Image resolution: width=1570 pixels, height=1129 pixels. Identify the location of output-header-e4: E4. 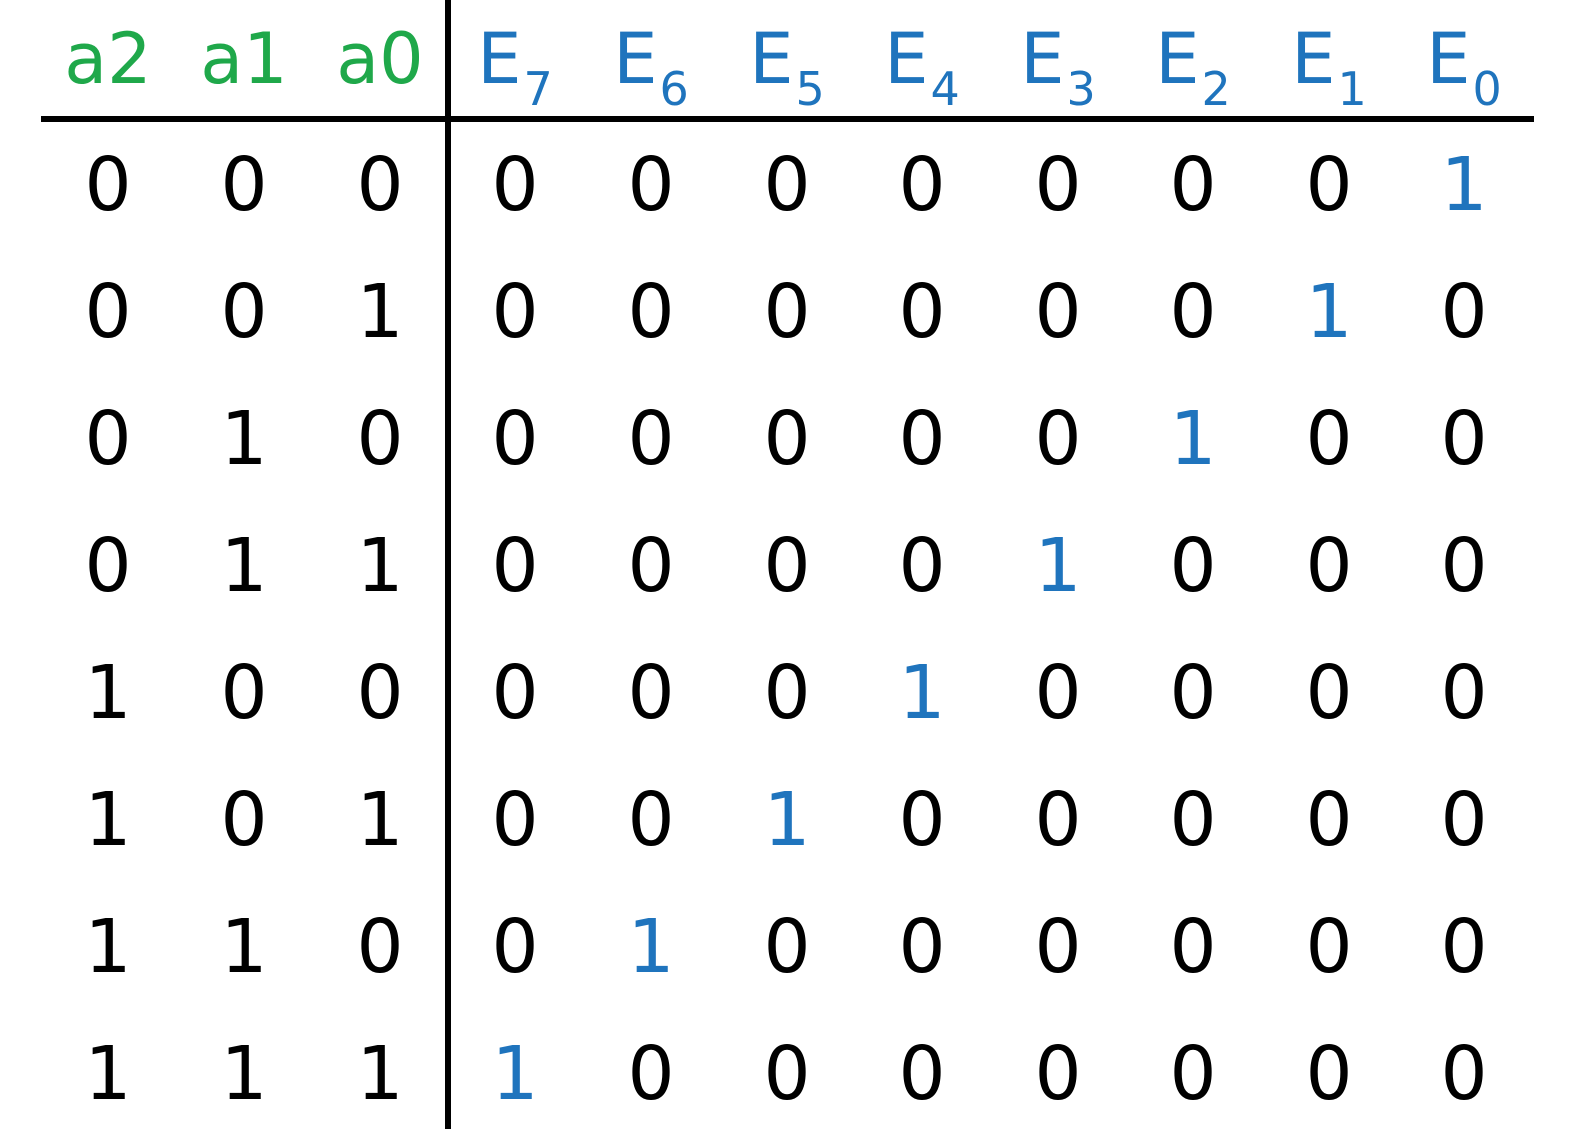
(922, 65).